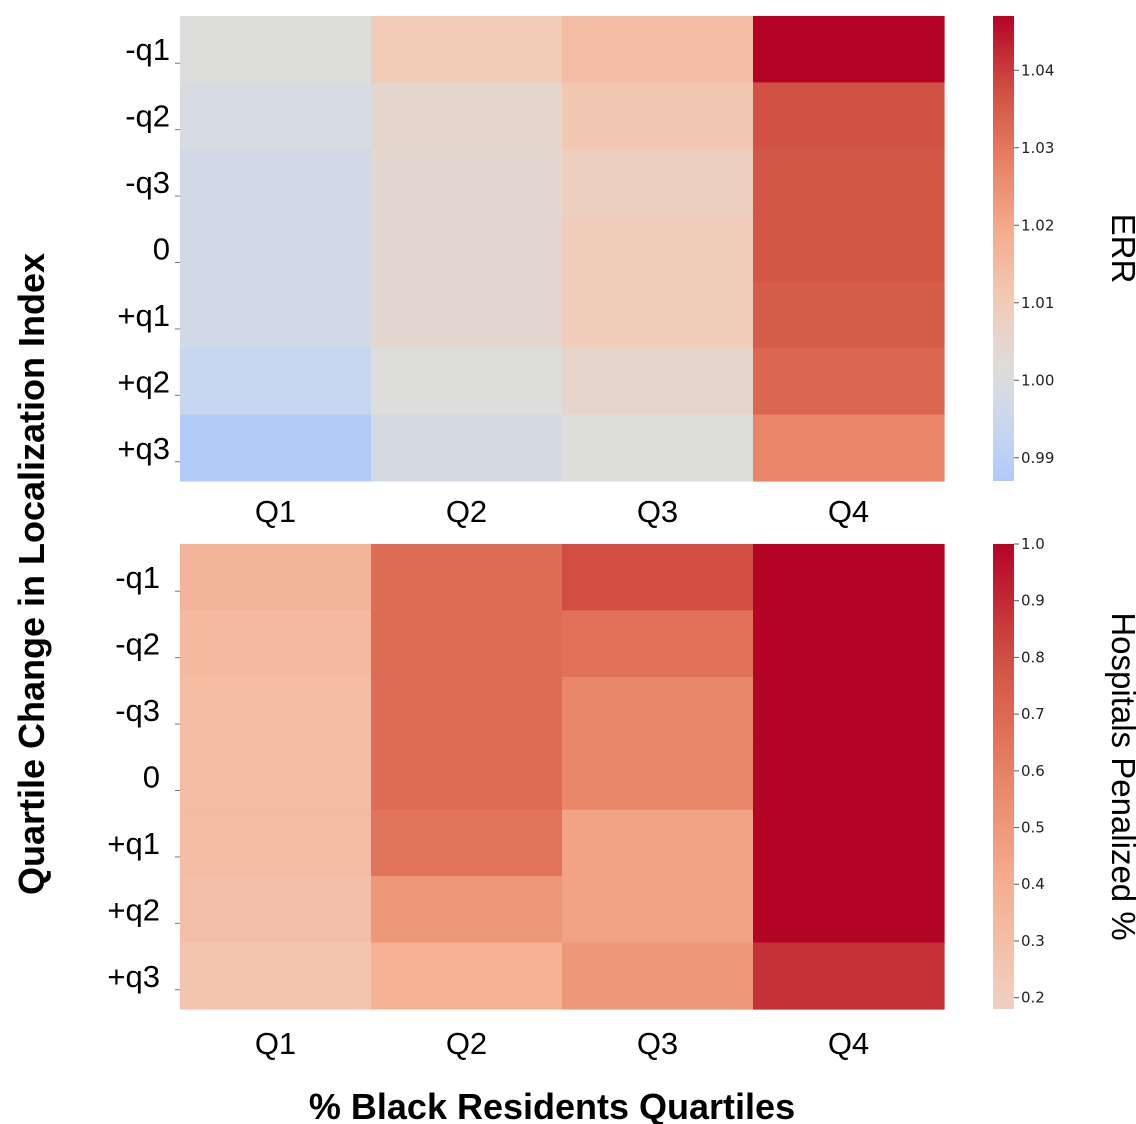  What do you see at coordinates (1037, 303) in the screenshot?
I see `colorbar-tick-label: 1.01` at bounding box center [1037, 303].